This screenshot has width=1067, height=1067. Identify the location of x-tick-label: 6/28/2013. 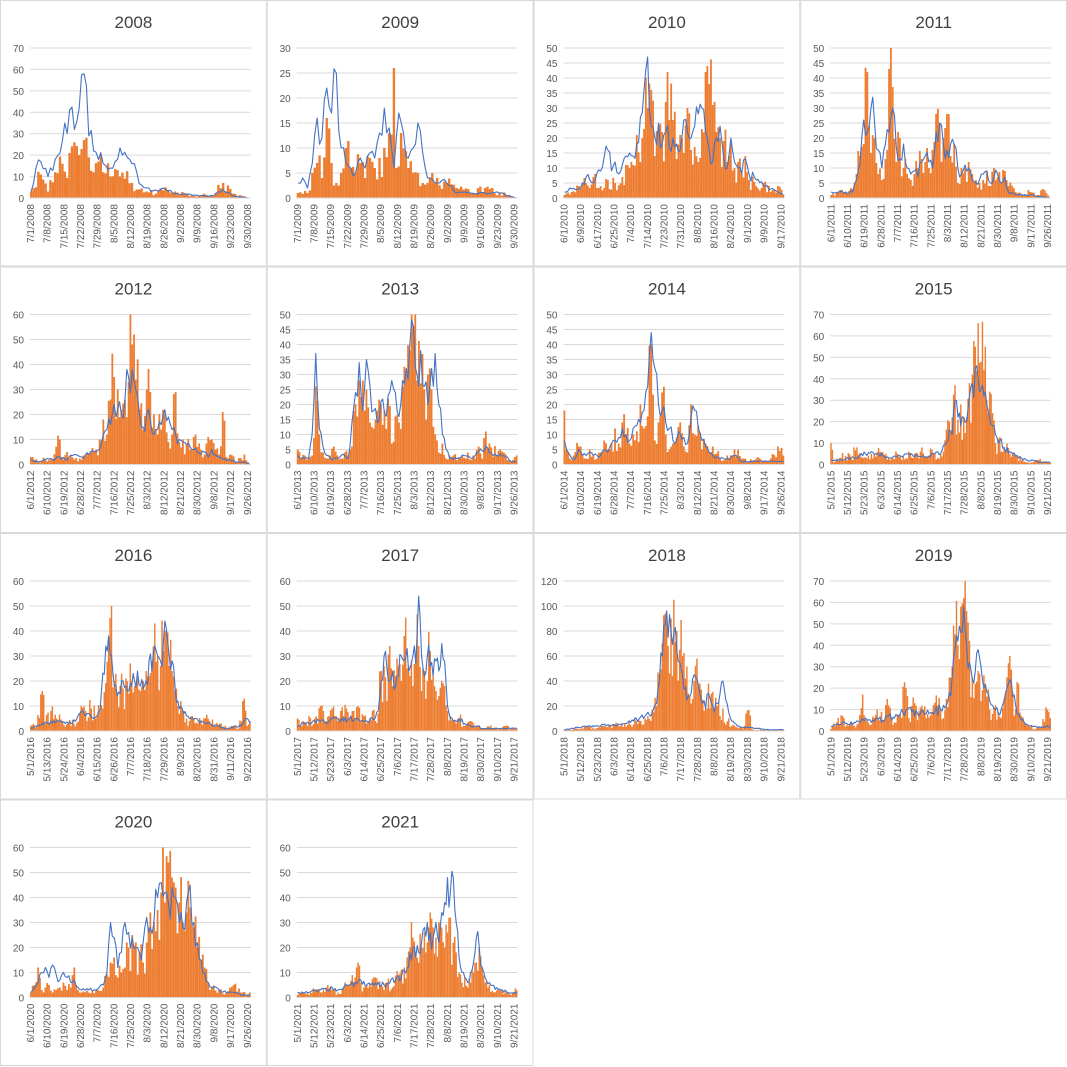
(348, 492).